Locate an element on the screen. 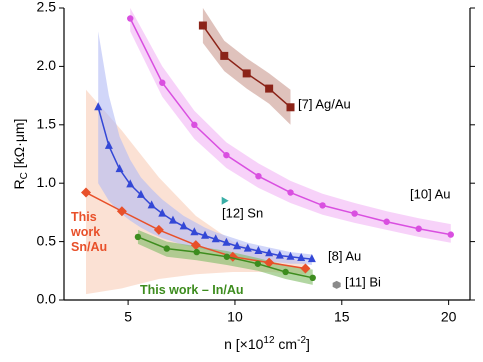 The image size is (483, 362). y-tick-label: 2.5 is located at coordinates (47, 7).